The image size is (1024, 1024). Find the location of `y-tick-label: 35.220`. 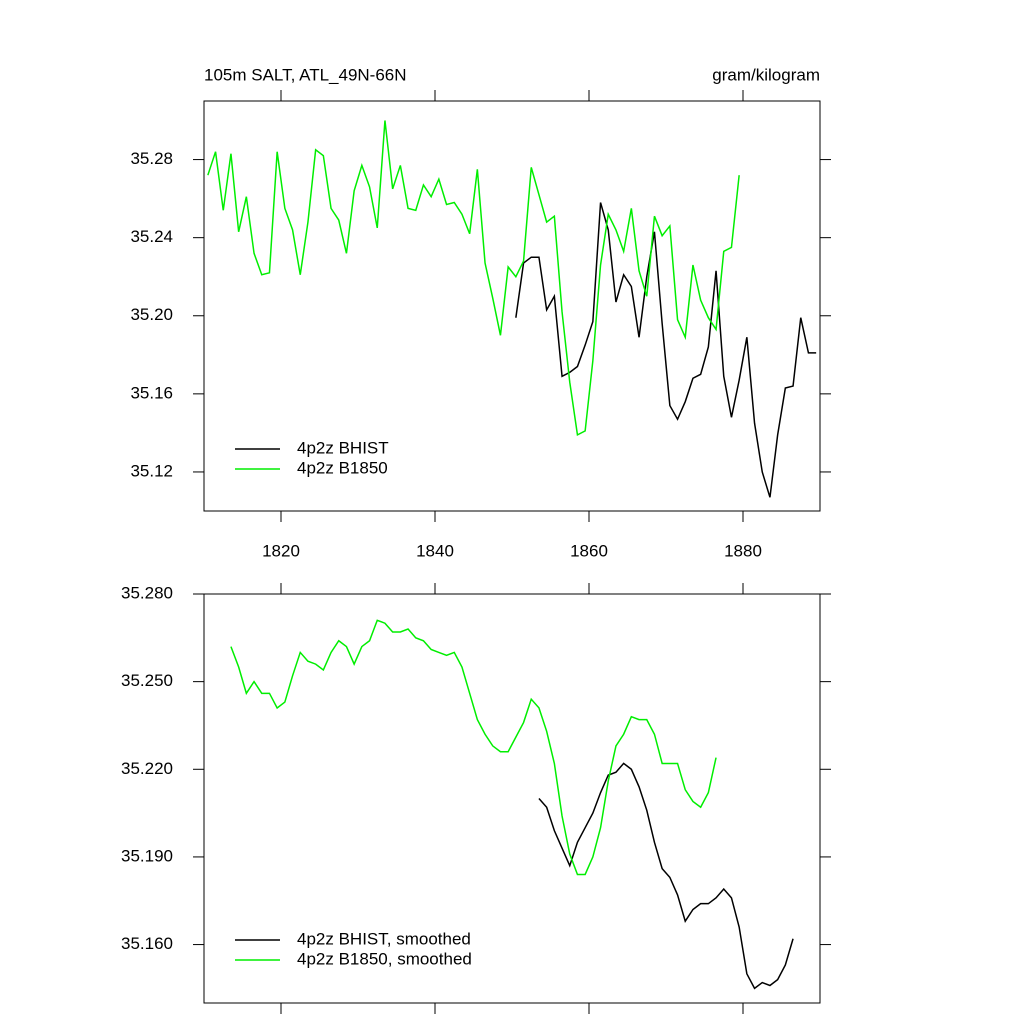

y-tick-label: 35.220 is located at coordinates (147, 768).